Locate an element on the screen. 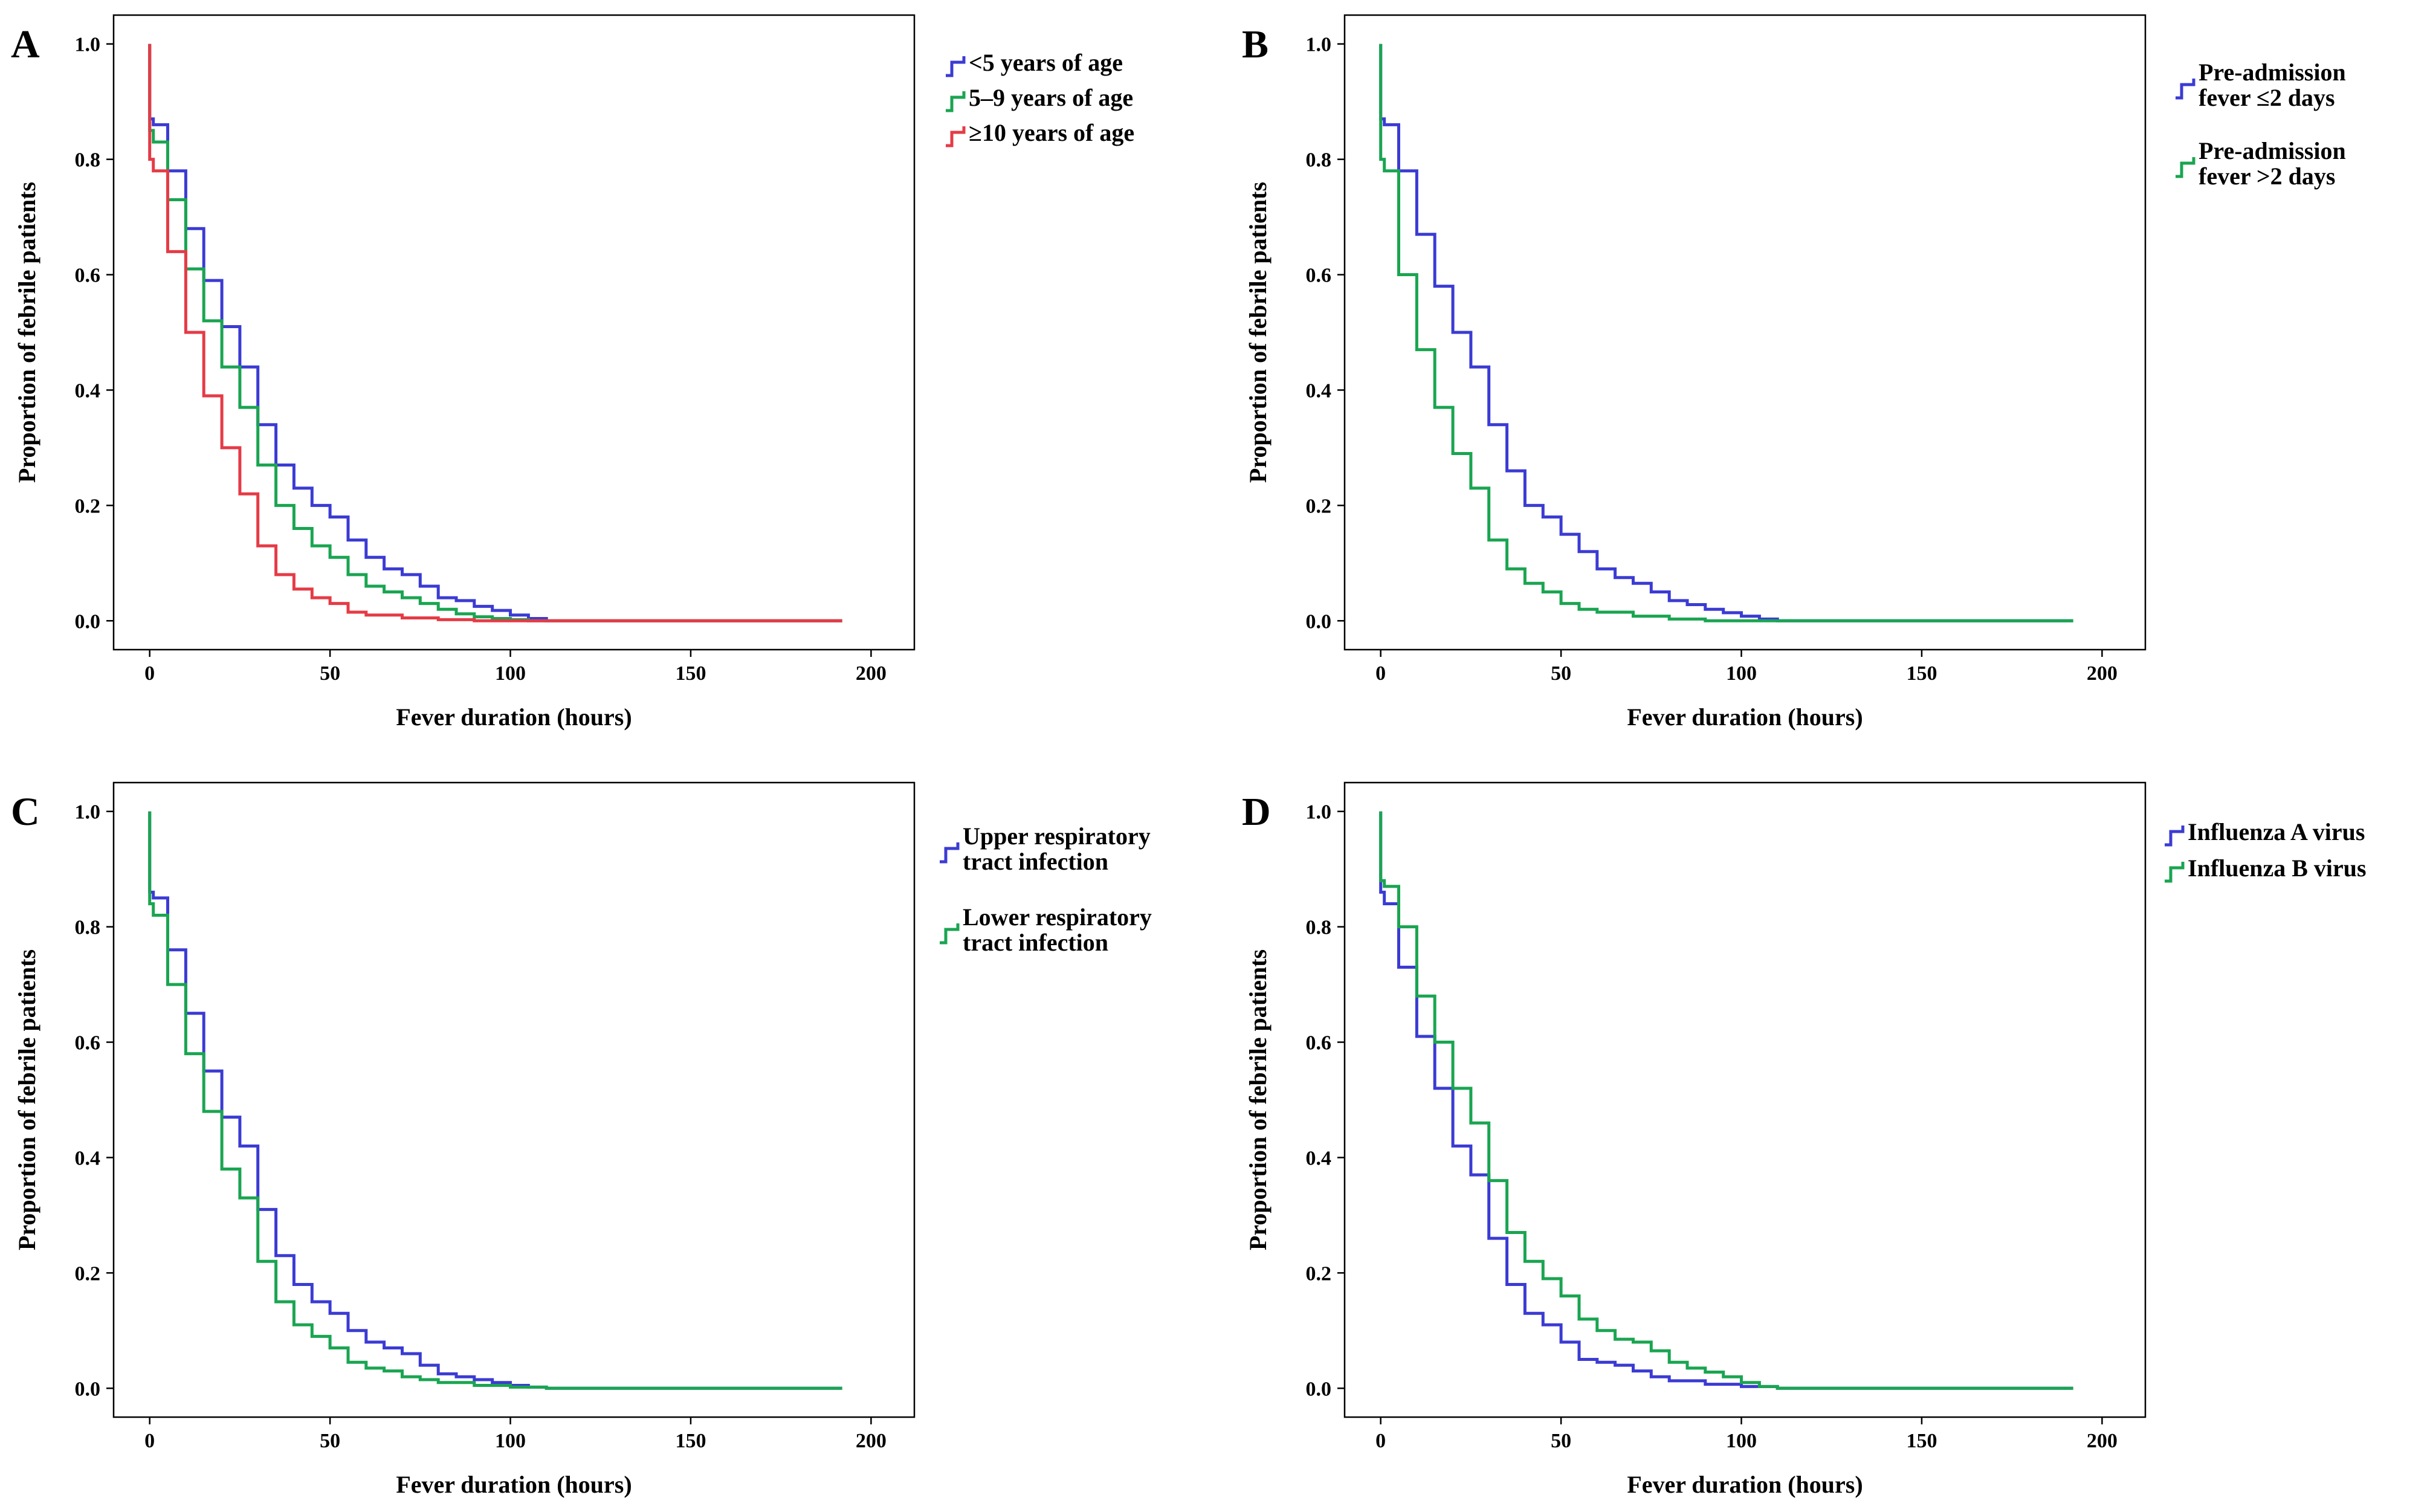 Image resolution: width=2433 pixels, height=1512 pixels. legend-label: fever ≤2 days is located at coordinates (2267, 97).